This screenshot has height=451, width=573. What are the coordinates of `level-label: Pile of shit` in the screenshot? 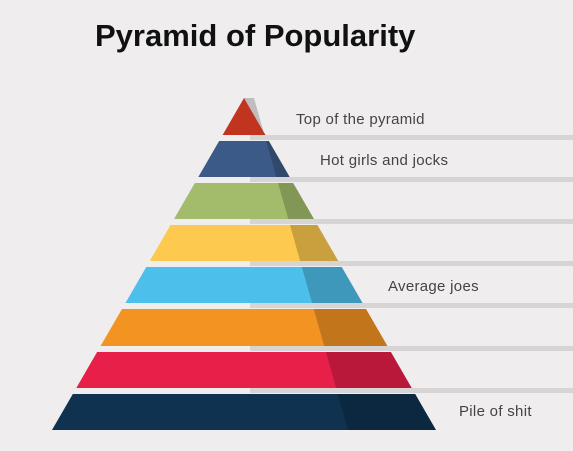 It's located at (495, 411).